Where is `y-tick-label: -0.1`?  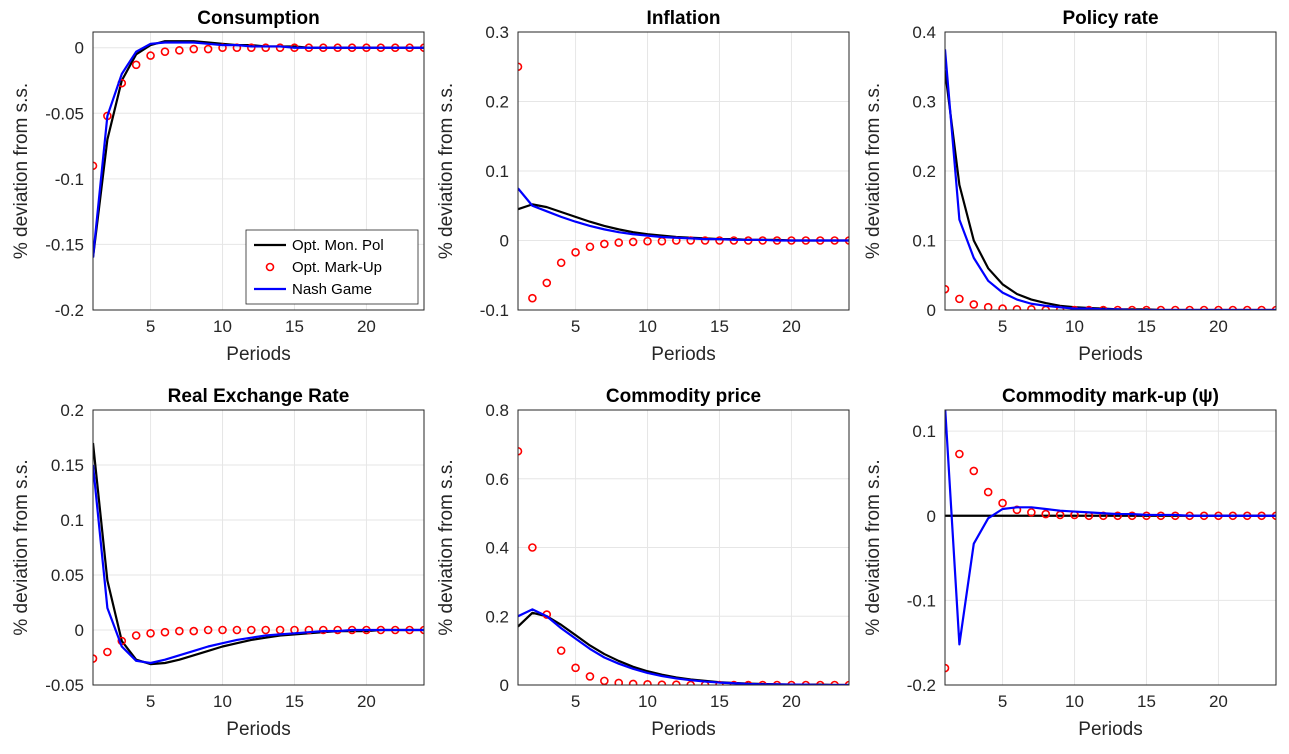 y-tick-label: -0.1 is located at coordinates (921, 600).